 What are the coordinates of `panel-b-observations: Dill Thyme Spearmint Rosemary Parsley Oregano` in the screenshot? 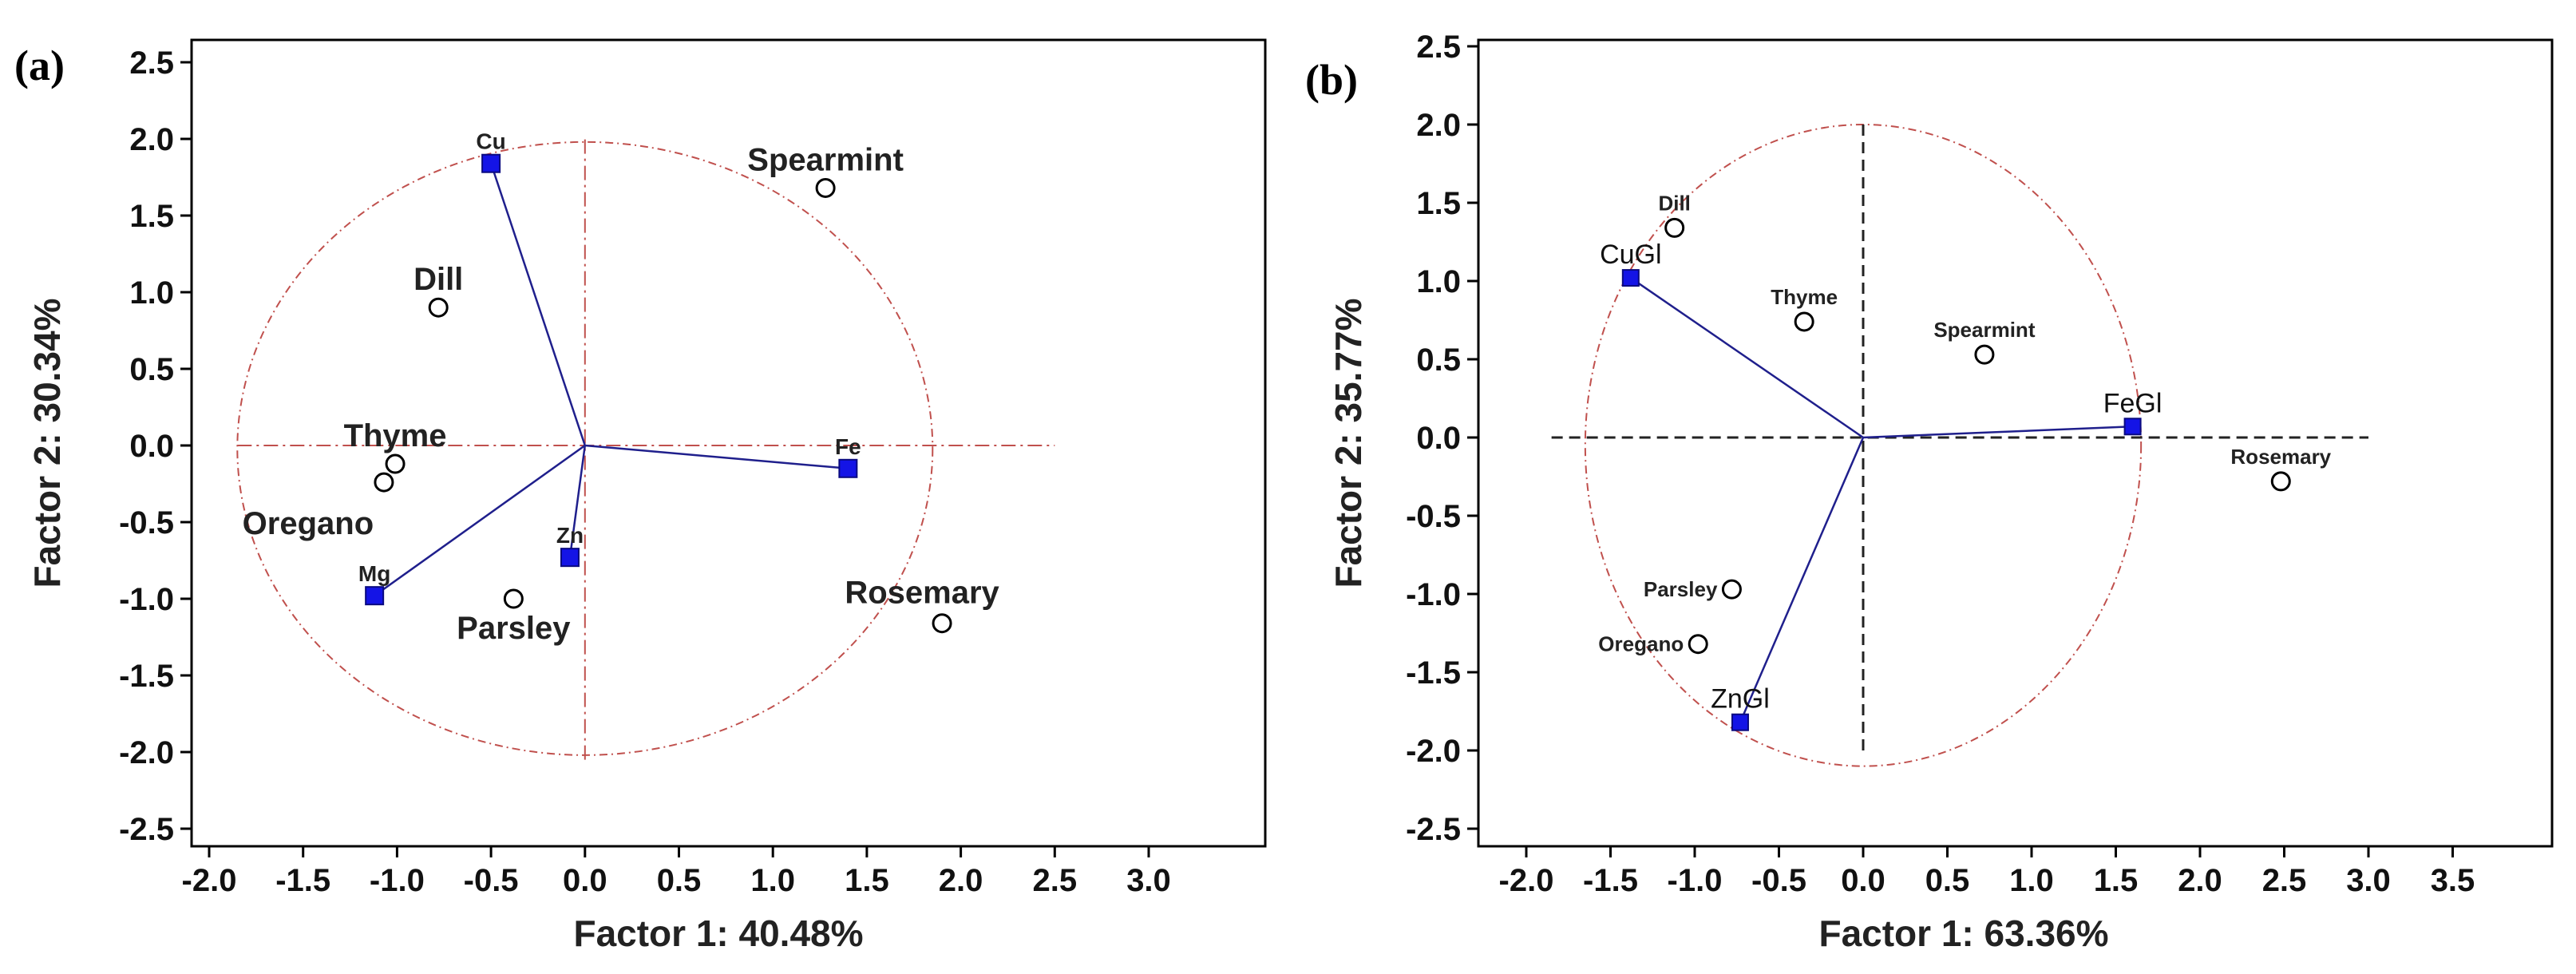 It's located at (1965, 423).